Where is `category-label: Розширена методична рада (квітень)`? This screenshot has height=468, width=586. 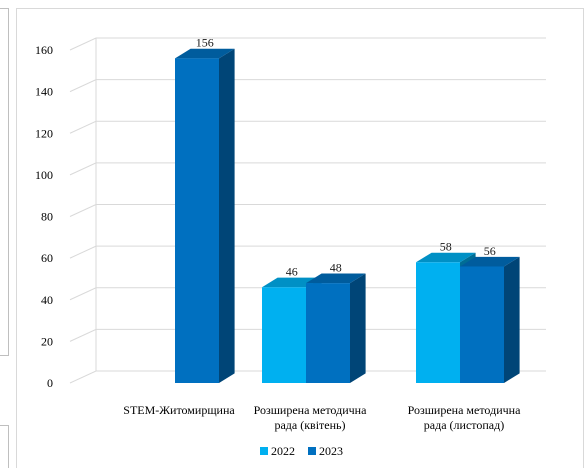 category-label: Розширена методична рада (квітень) is located at coordinates (310, 417).